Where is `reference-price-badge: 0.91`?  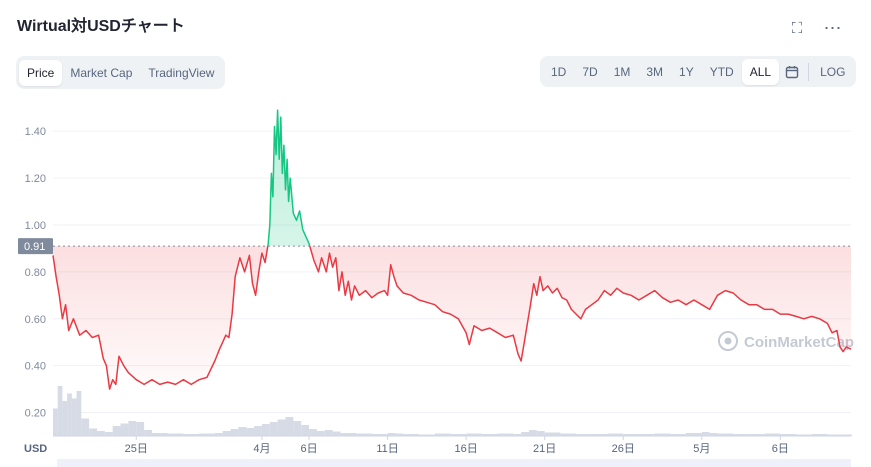 reference-price-badge: 0.91 is located at coordinates (35, 246).